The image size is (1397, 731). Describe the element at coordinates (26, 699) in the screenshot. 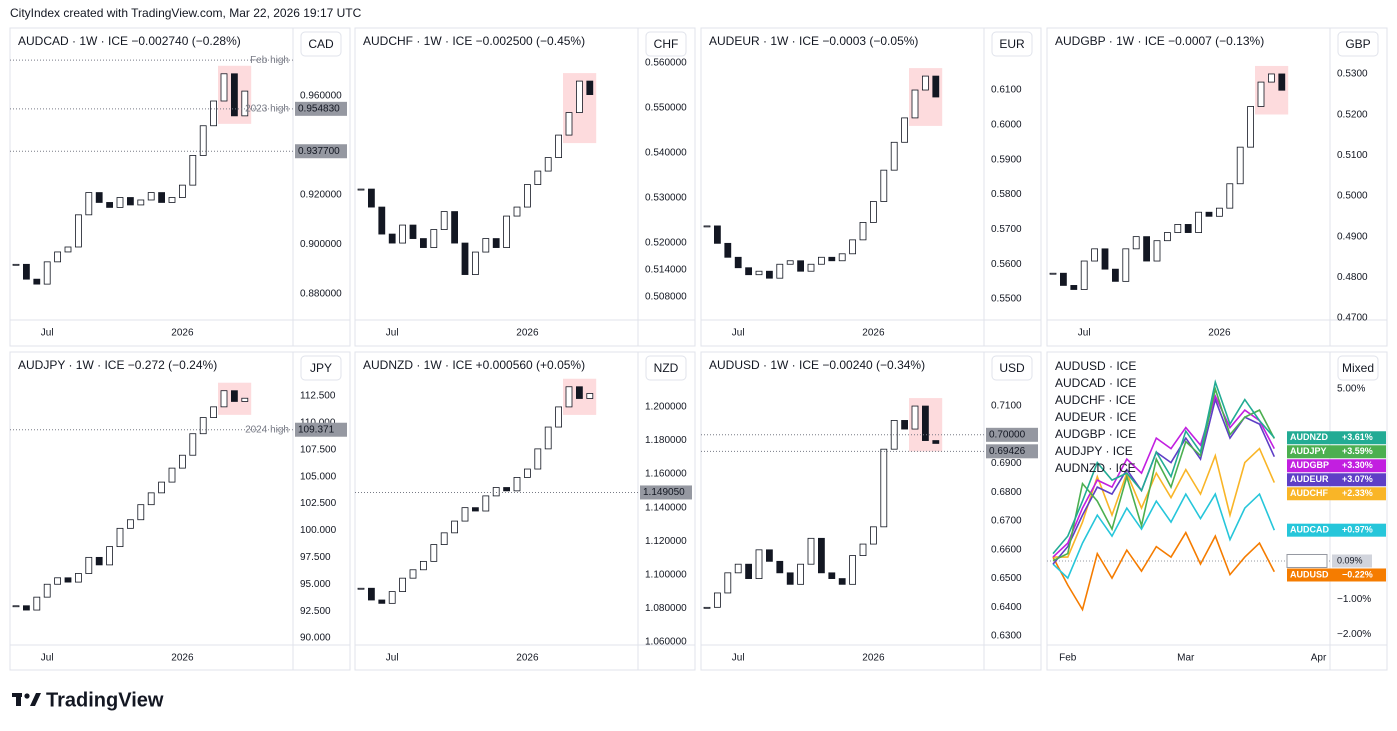

I see `brand-logo` at that location.